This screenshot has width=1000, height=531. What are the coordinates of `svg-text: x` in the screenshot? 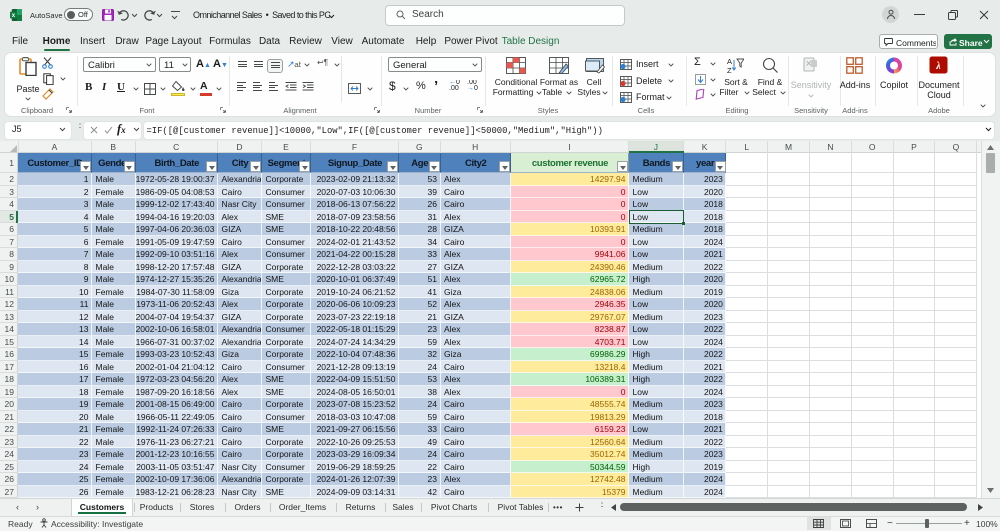 It's located at (14, 16).